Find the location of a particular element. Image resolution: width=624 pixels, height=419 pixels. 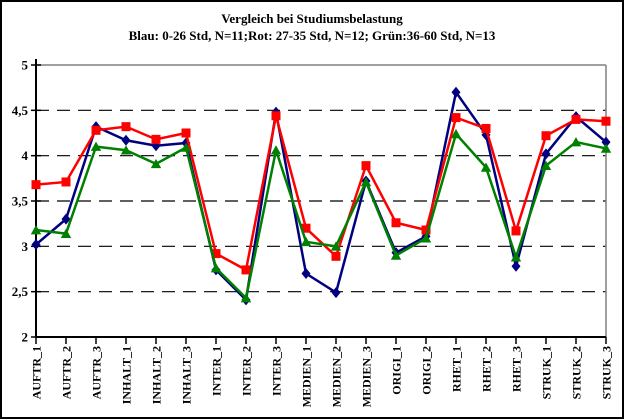

x-tick-label: MEDIEN_2 is located at coordinates (337, 376).